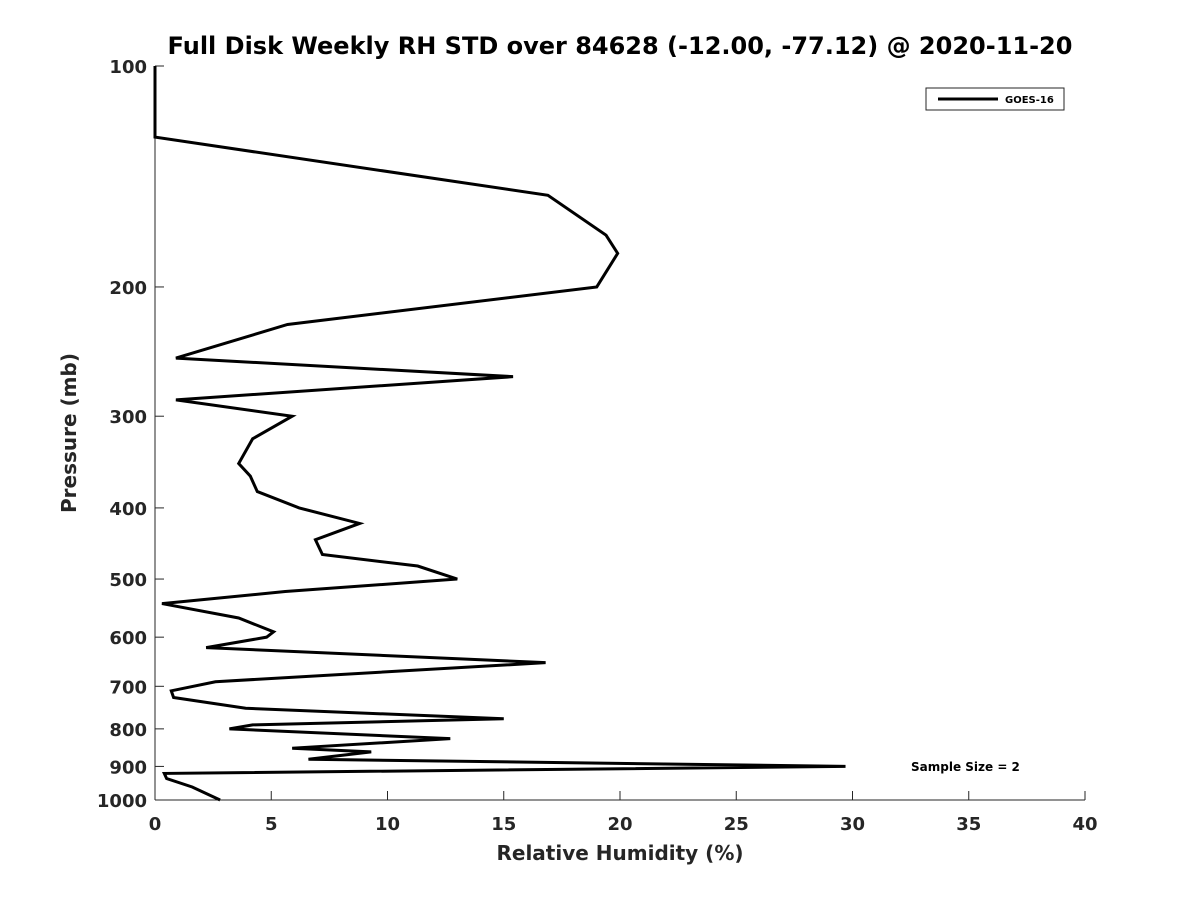 The image size is (1200, 900). What do you see at coordinates (128, 638) in the screenshot?
I see `y-tick-label: 600` at bounding box center [128, 638].